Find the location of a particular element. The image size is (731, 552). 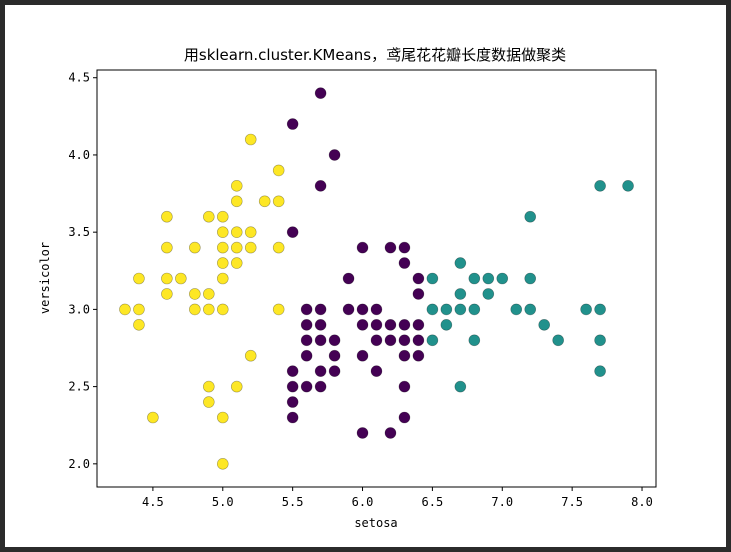

x-tick-label: 6.0 is located at coordinates (363, 502).